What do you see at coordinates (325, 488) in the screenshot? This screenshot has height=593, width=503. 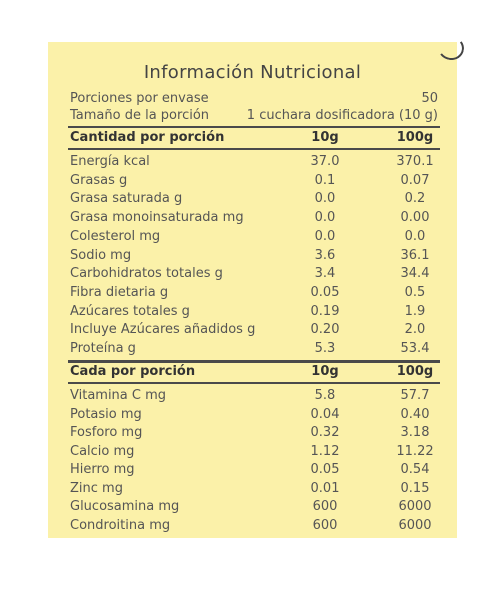 I see `value-10g: 0.01` at bounding box center [325, 488].